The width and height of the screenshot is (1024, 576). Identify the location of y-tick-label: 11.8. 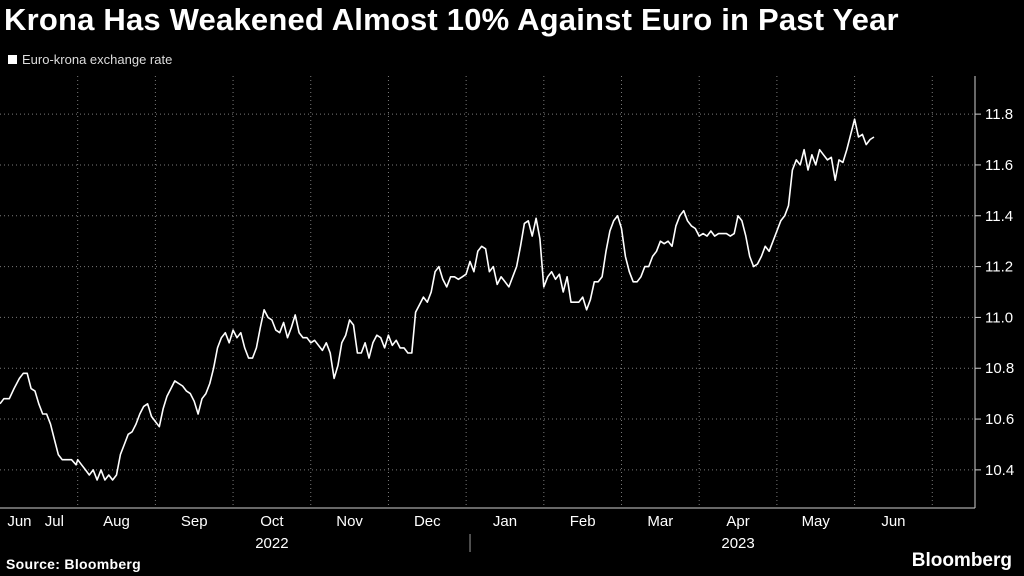
(999, 114).